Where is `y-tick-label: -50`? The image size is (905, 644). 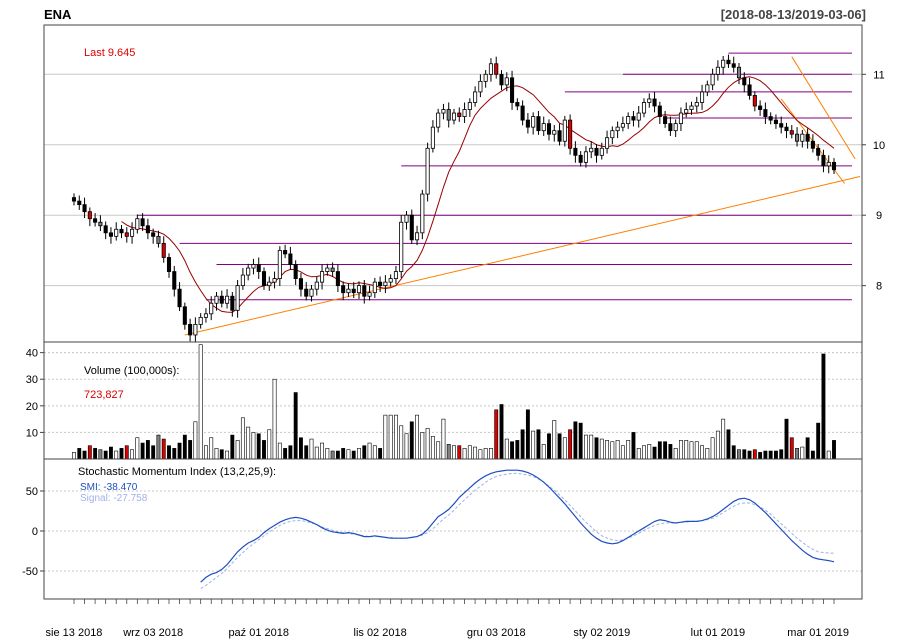 y-tick-label: -50 is located at coordinates (30, 572).